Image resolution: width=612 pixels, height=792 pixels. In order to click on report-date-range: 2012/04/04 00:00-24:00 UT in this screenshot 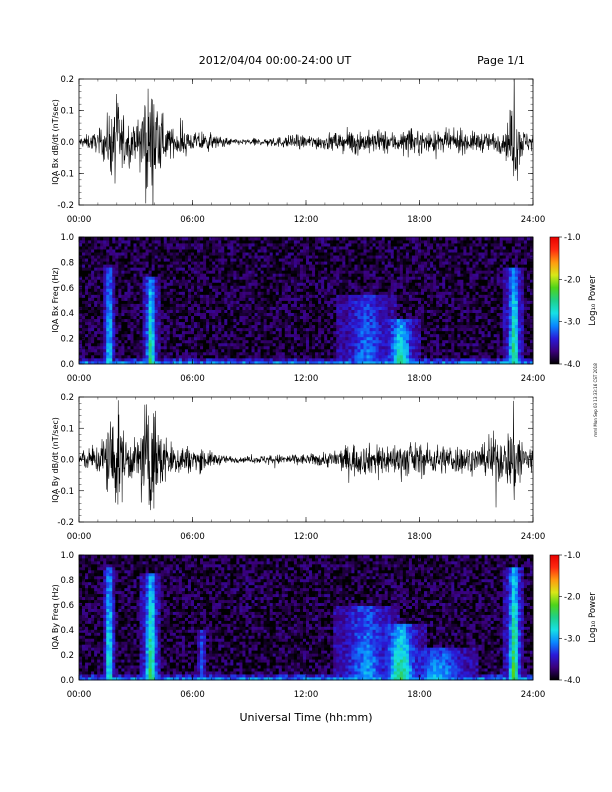, I will do `click(275, 60)`.